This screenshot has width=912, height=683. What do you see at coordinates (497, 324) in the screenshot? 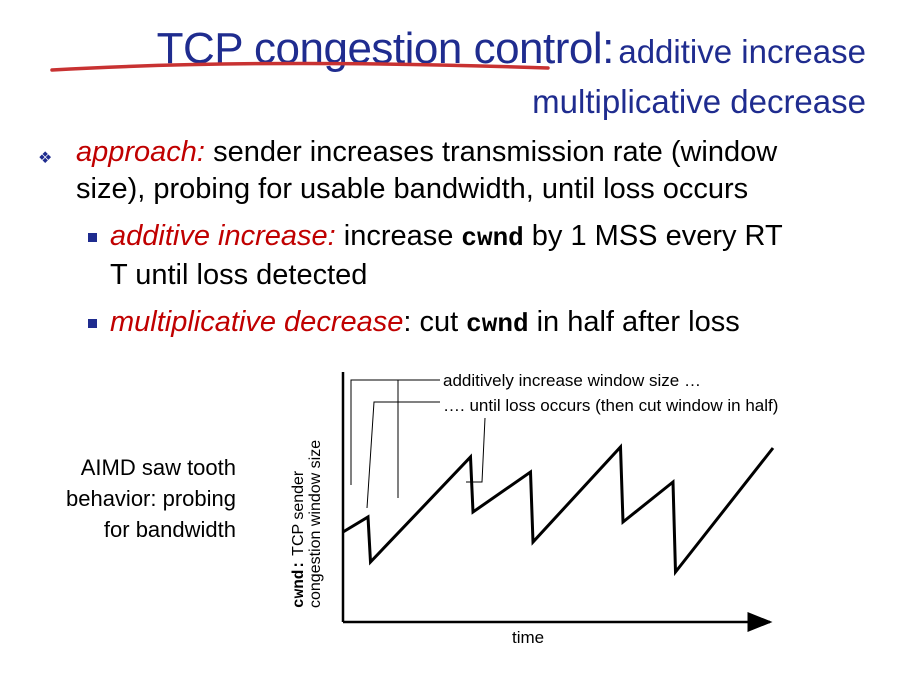
I see `bullet-multiplicative-code: cwnd` at bounding box center [497, 324].